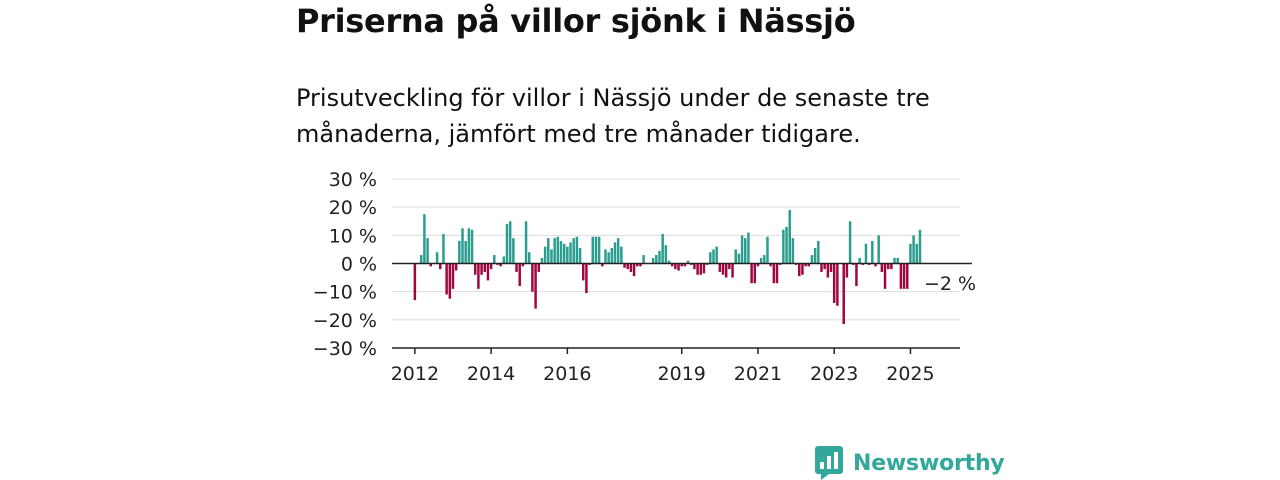 This screenshot has width=1280, height=480. Describe the element at coordinates (950, 284) in the screenshot. I see `last-value-label: −2 %` at that location.